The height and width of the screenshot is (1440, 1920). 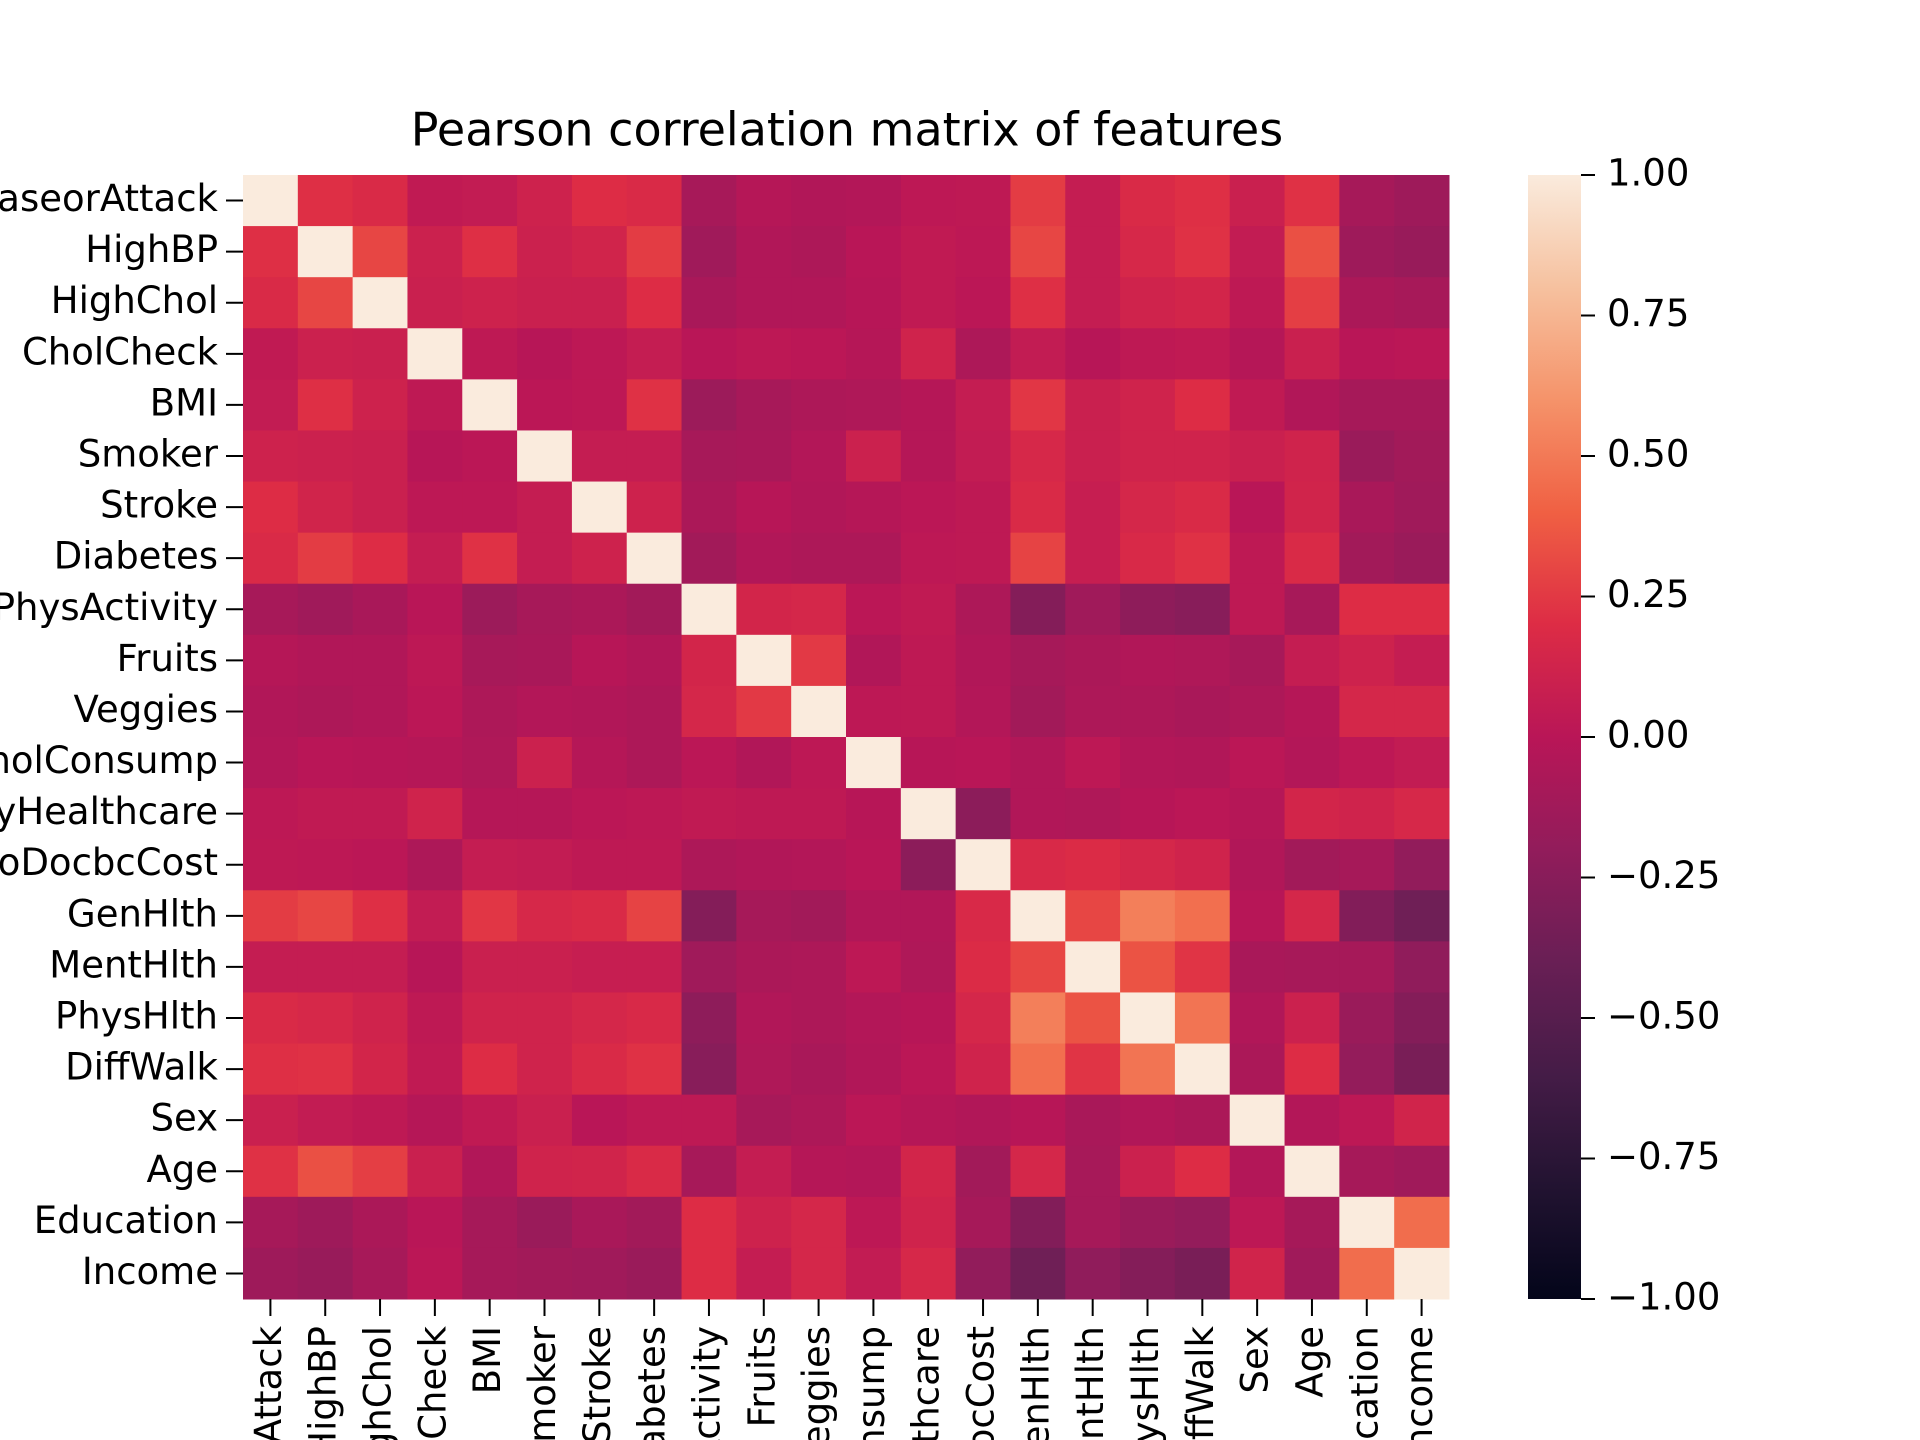 What do you see at coordinates (1663, 1016) in the screenshot?
I see `colorbar-tick-label: −0.50` at bounding box center [1663, 1016].